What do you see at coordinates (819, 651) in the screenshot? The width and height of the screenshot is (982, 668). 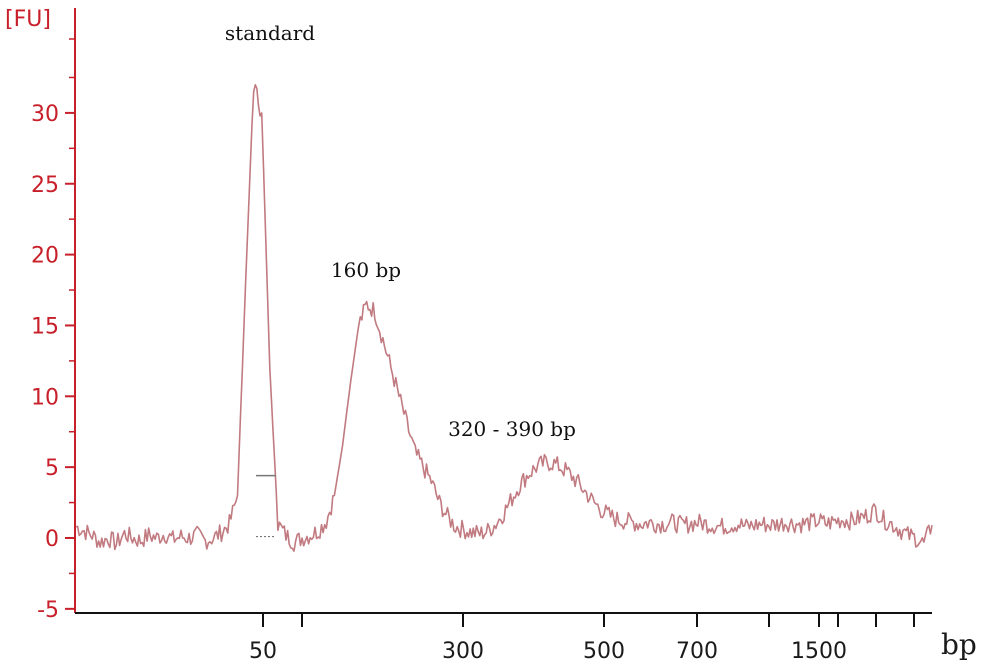 I see `x-tick-label: 1500` at bounding box center [819, 651].